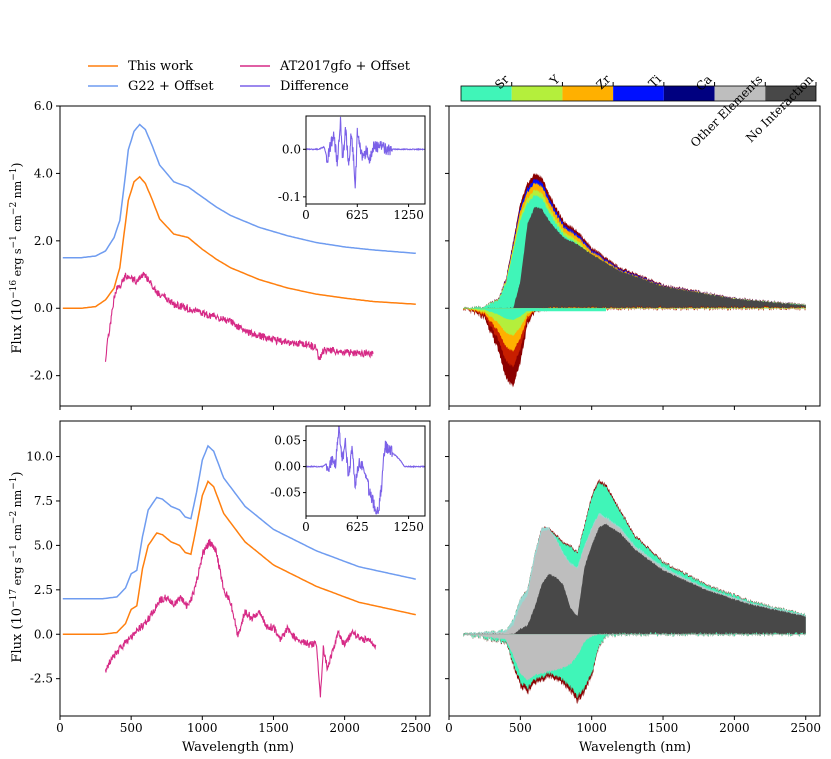 The image size is (831, 759). I want to click on absorption-other, so click(634, 657).